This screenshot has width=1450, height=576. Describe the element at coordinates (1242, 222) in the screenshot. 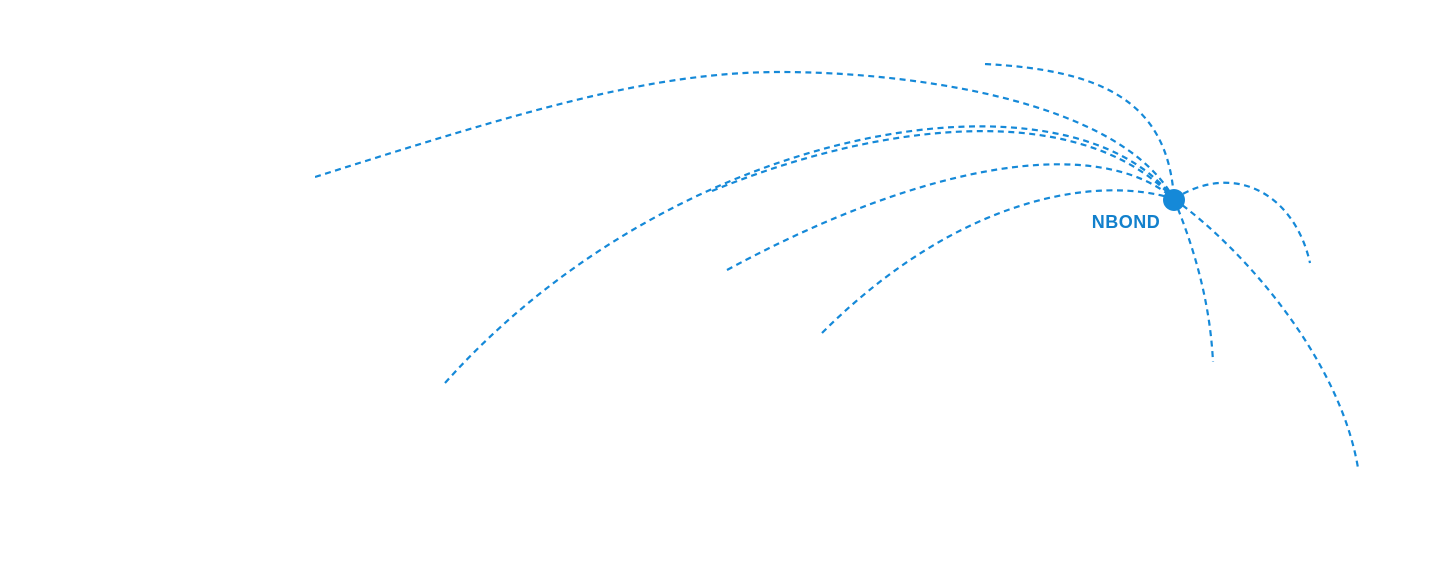

I see `edge-east-arc` at that location.